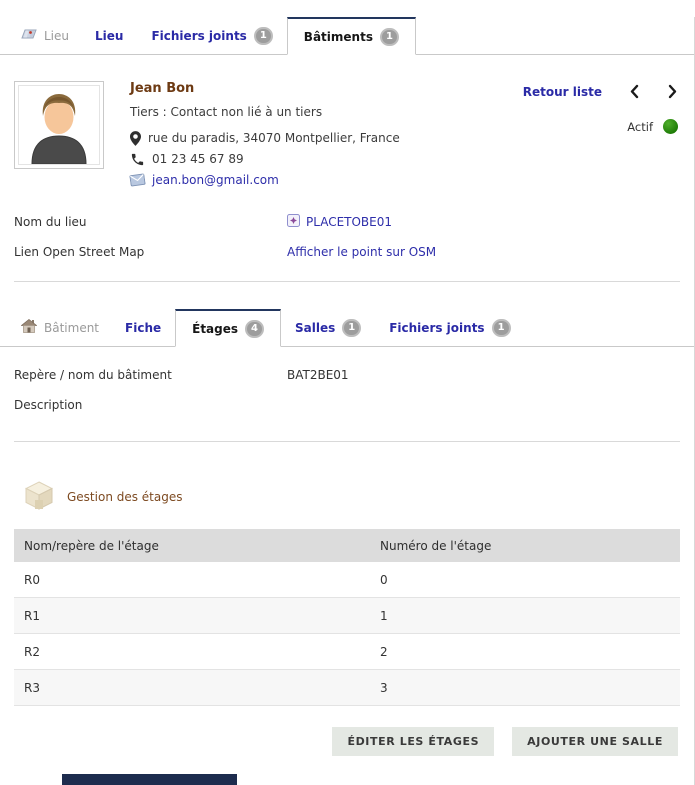  I want to click on tab-batiments-badge: 1, so click(389, 36).